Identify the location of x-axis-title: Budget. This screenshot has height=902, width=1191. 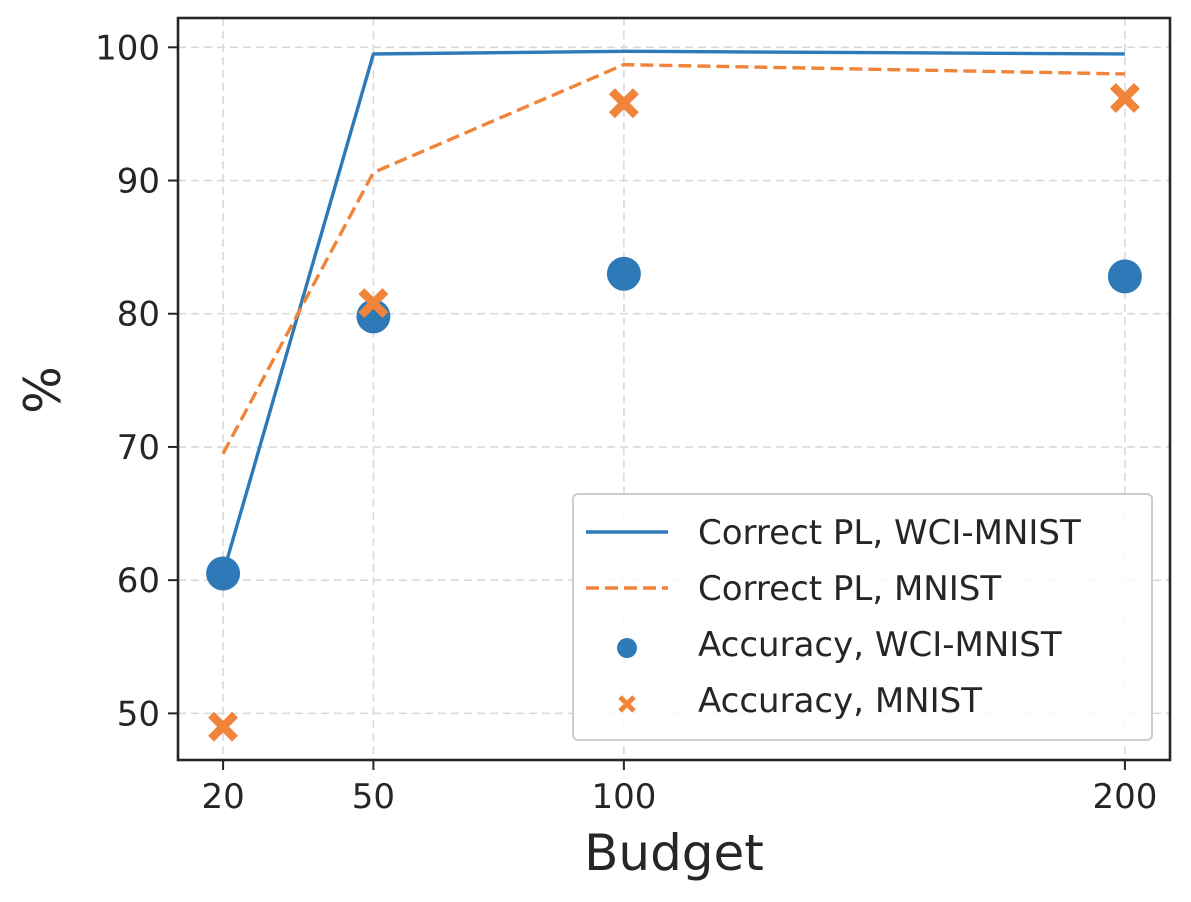
(674, 853).